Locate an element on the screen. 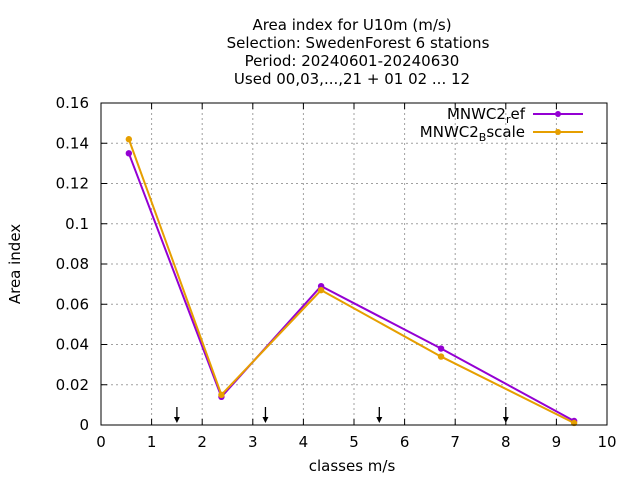 This screenshot has height=480, width=640. x-tick-label: 9 is located at coordinates (557, 442).